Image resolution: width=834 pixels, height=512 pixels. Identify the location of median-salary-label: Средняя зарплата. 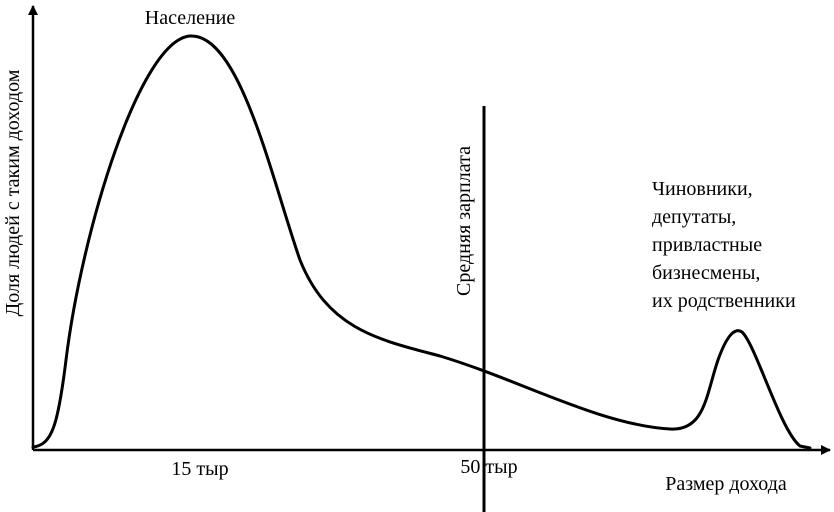
(464, 221).